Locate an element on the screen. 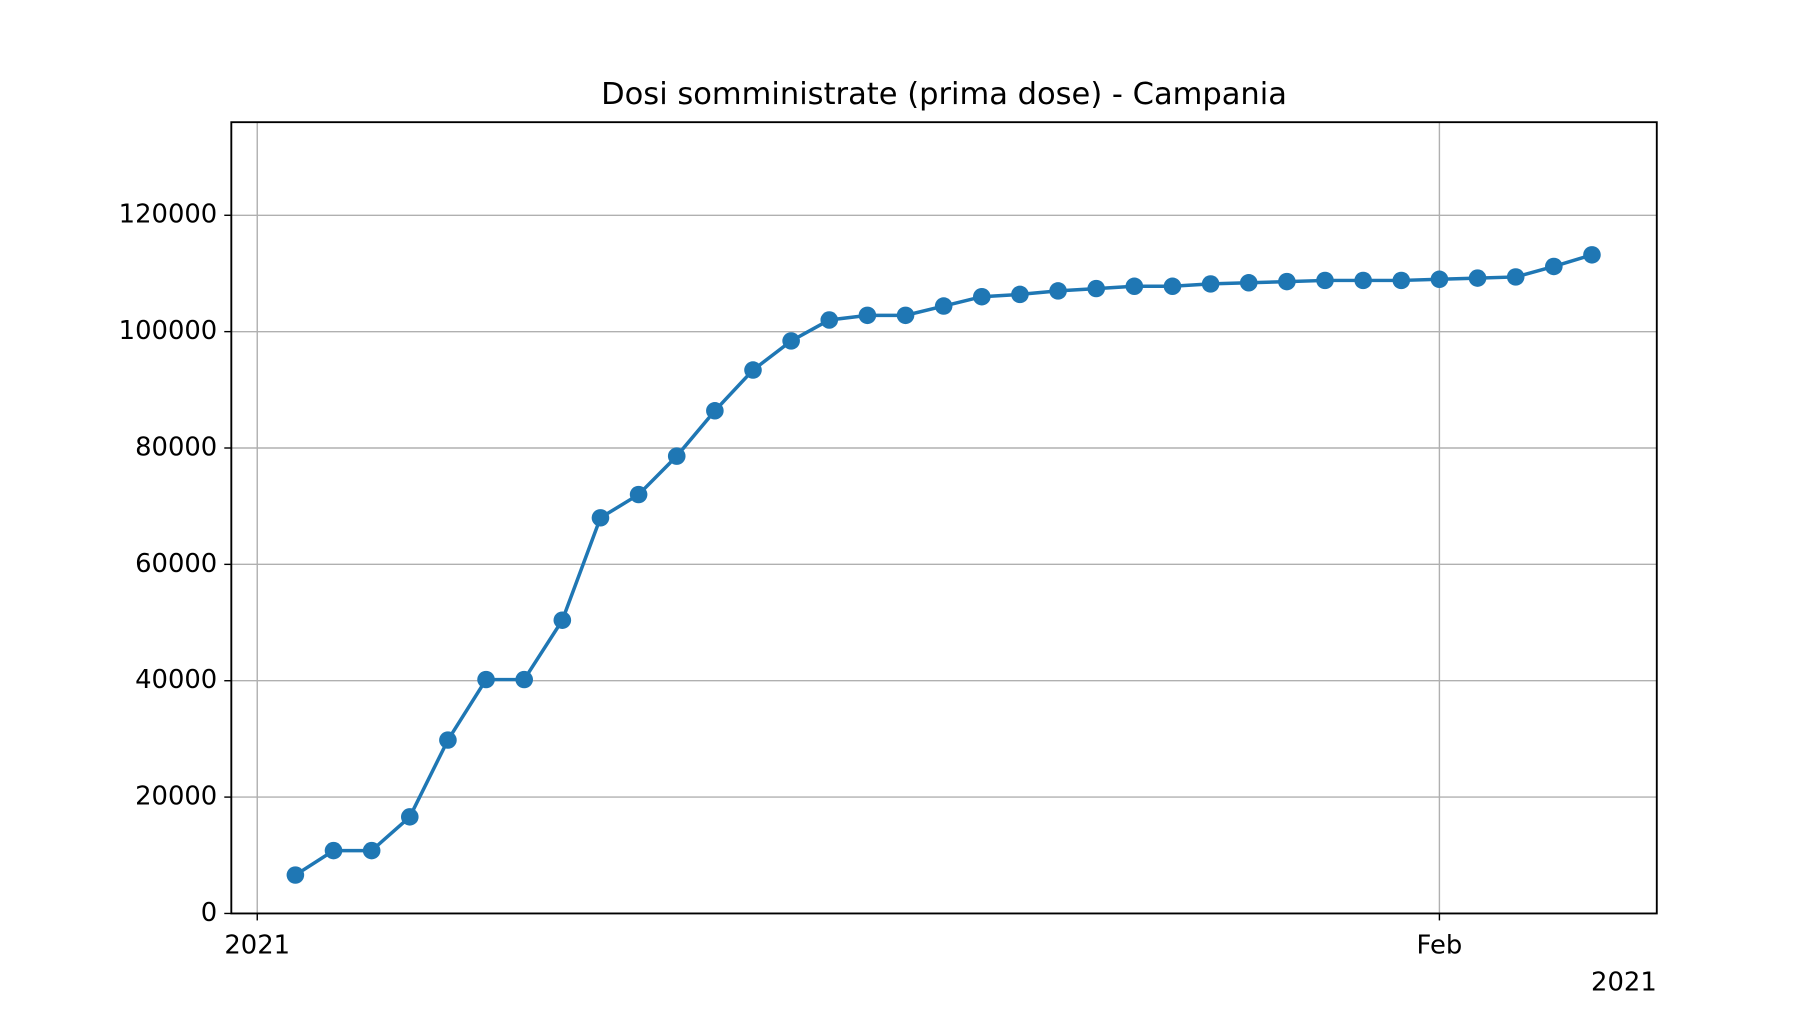 This screenshot has height=1024, width=1820. y-tick-label: 0 is located at coordinates (209, 913).